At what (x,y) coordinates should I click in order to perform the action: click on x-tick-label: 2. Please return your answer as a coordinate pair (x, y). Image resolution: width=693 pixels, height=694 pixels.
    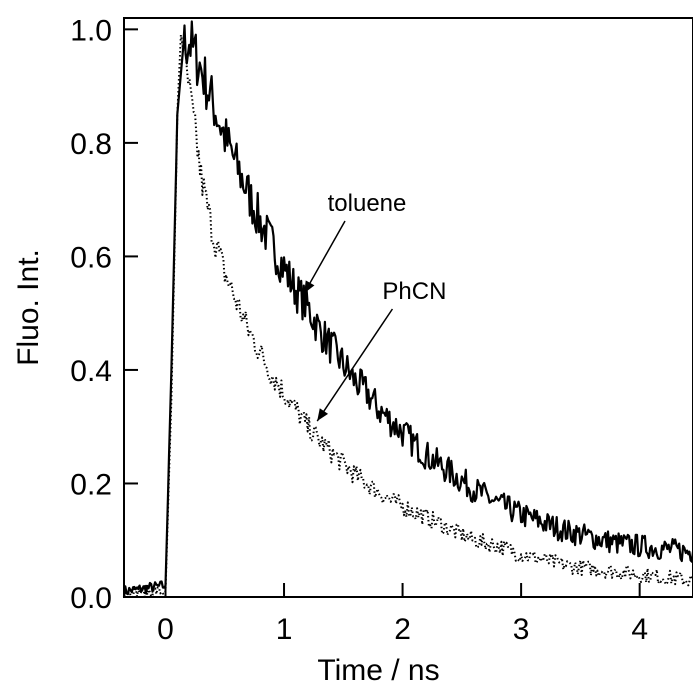
    Looking at the image, I should click on (402, 629).